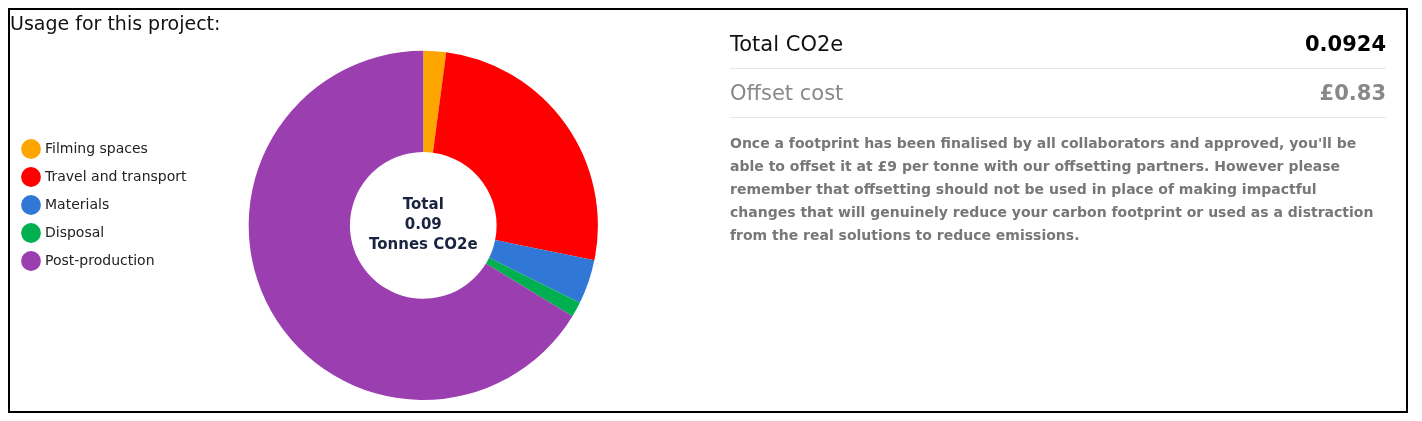 This screenshot has width=1422, height=421. Describe the element at coordinates (787, 93) in the screenshot. I see `text: Offset cost` at that location.